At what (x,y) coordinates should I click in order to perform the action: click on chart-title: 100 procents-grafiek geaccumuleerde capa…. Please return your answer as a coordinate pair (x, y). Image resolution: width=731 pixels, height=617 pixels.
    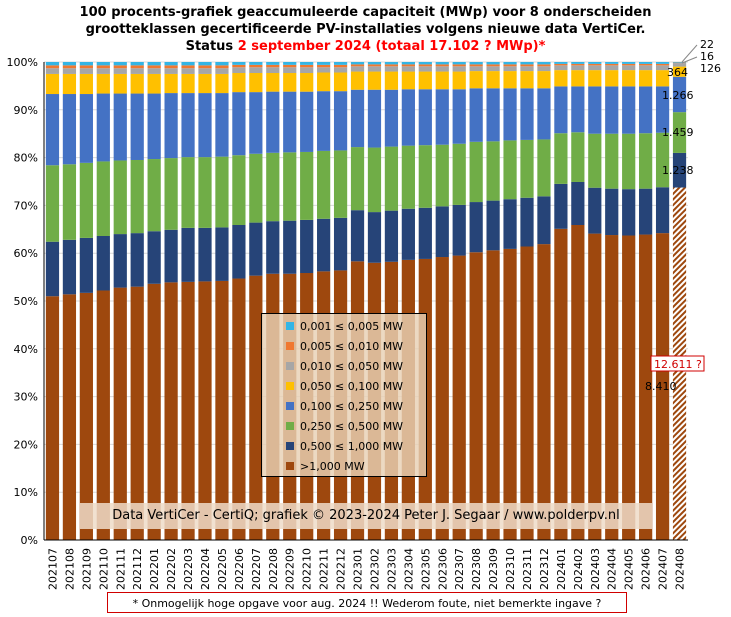
    Looking at the image, I should click on (365, 29).